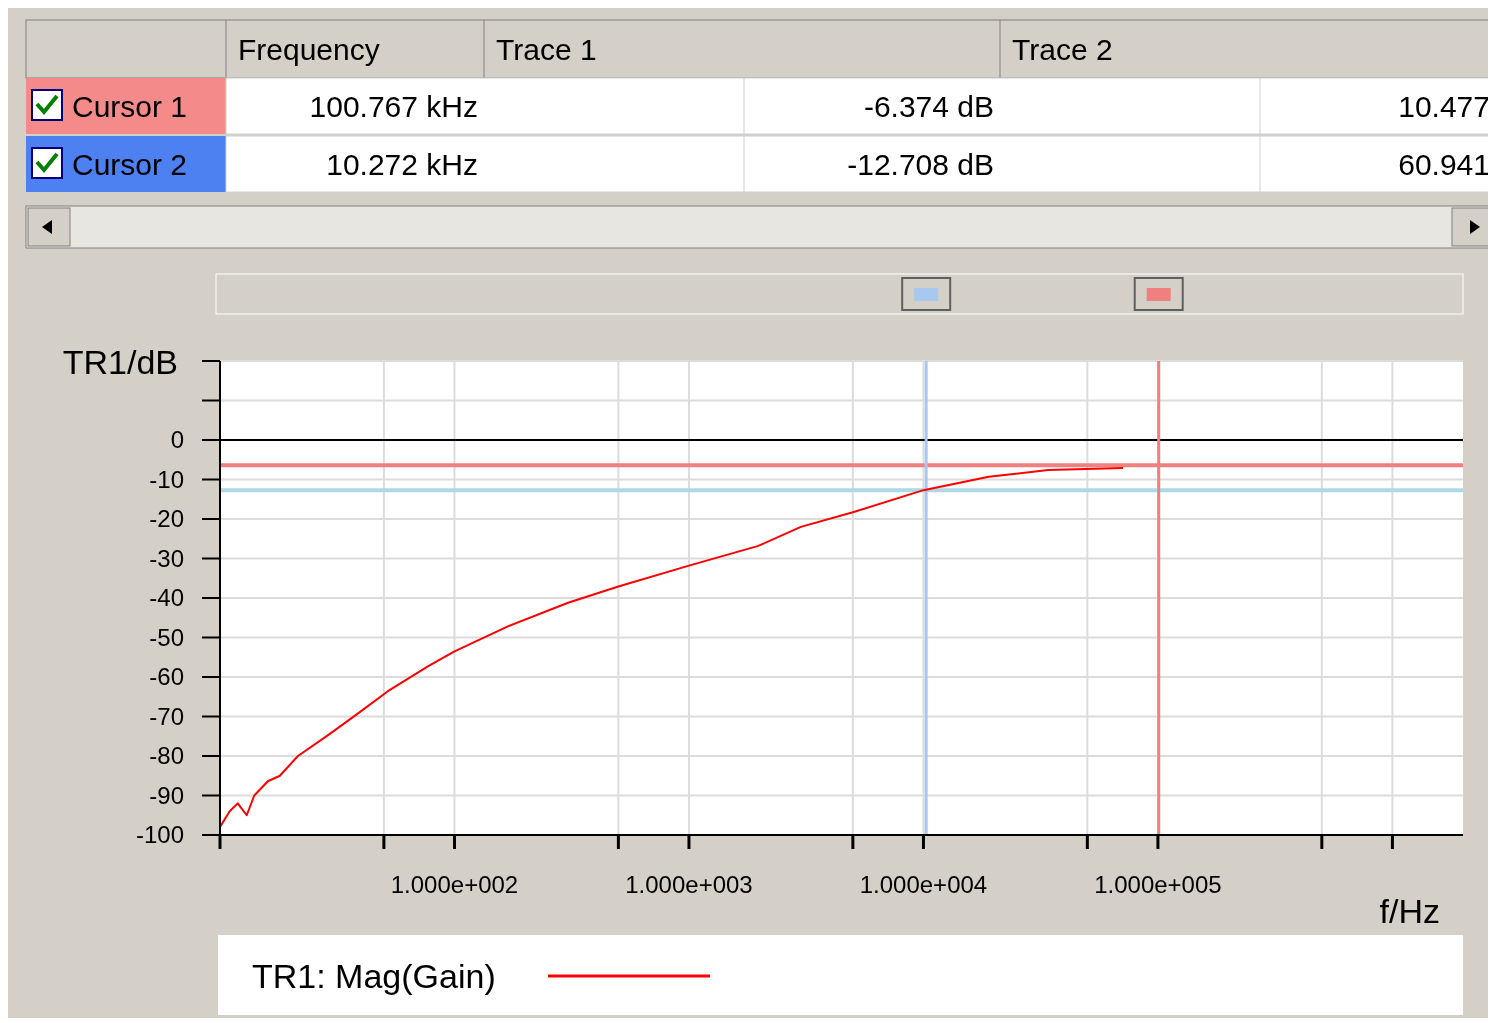 The width and height of the screenshot is (1495, 1023). What do you see at coordinates (166, 756) in the screenshot?
I see `y-tick-label: -80` at bounding box center [166, 756].